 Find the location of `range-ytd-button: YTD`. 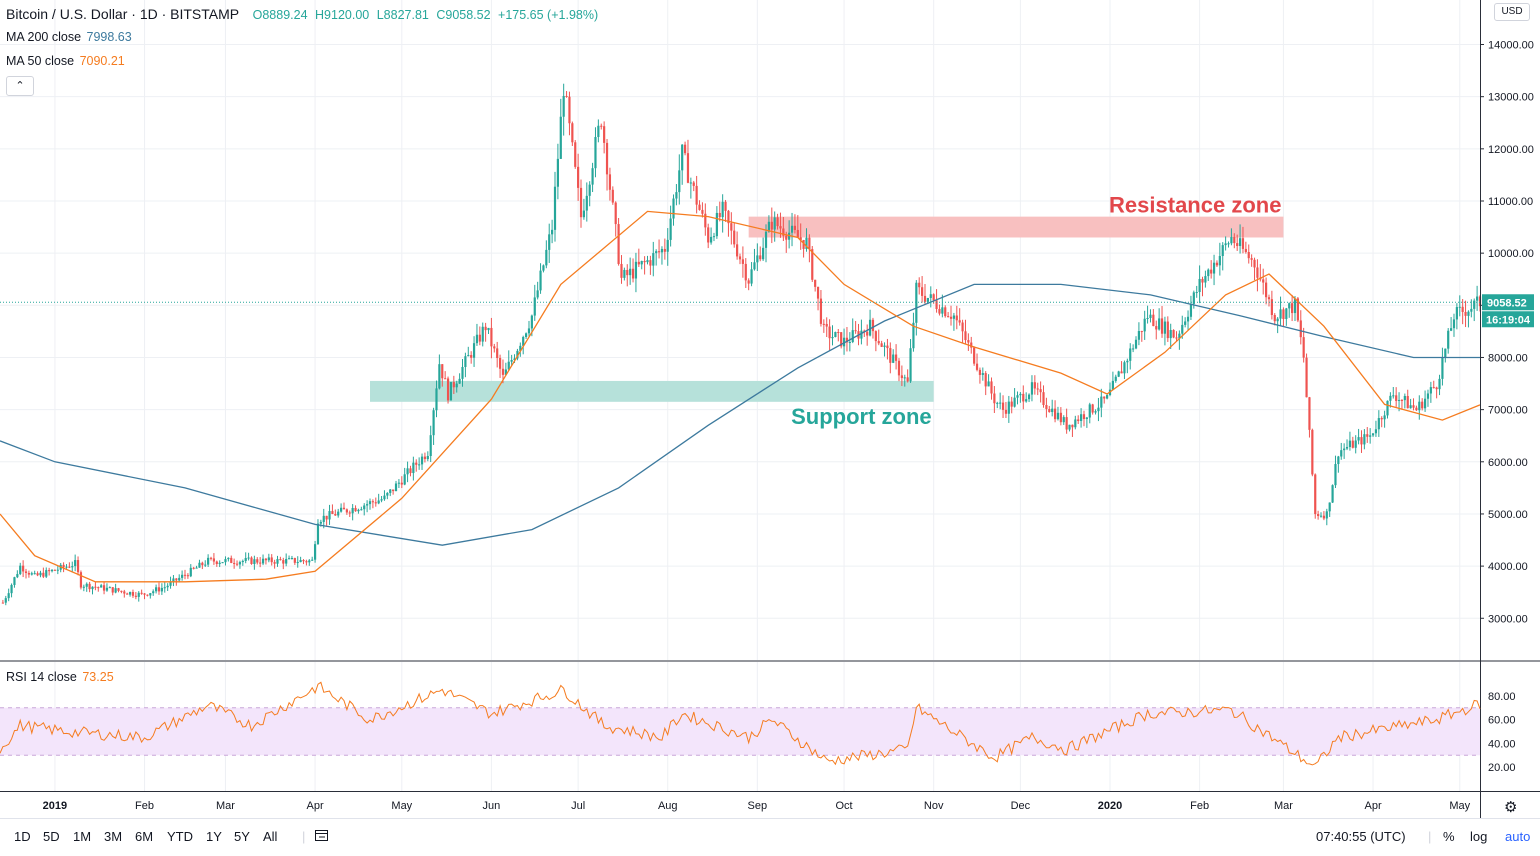

range-ytd-button: YTD is located at coordinates (180, 836).